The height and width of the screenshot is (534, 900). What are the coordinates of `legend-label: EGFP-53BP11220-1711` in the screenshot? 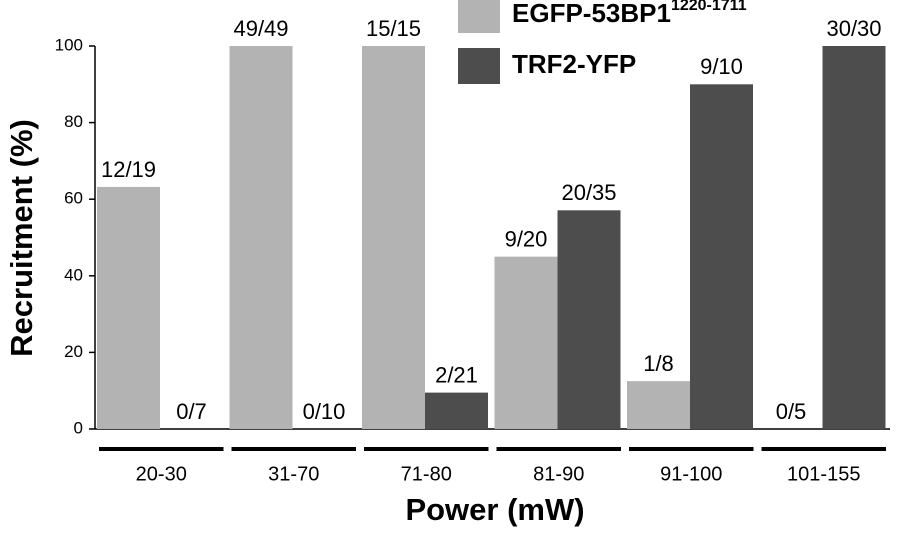 It's located at (629, 14).